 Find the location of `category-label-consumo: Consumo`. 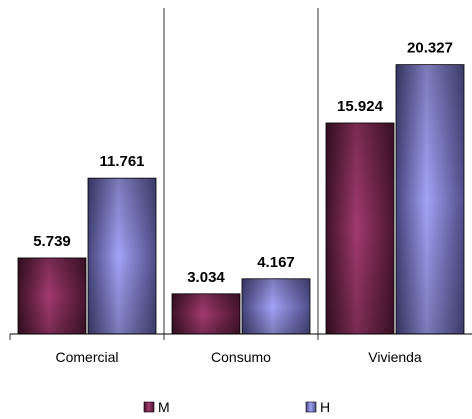

category-label-consumo: Consumo is located at coordinates (241, 357).